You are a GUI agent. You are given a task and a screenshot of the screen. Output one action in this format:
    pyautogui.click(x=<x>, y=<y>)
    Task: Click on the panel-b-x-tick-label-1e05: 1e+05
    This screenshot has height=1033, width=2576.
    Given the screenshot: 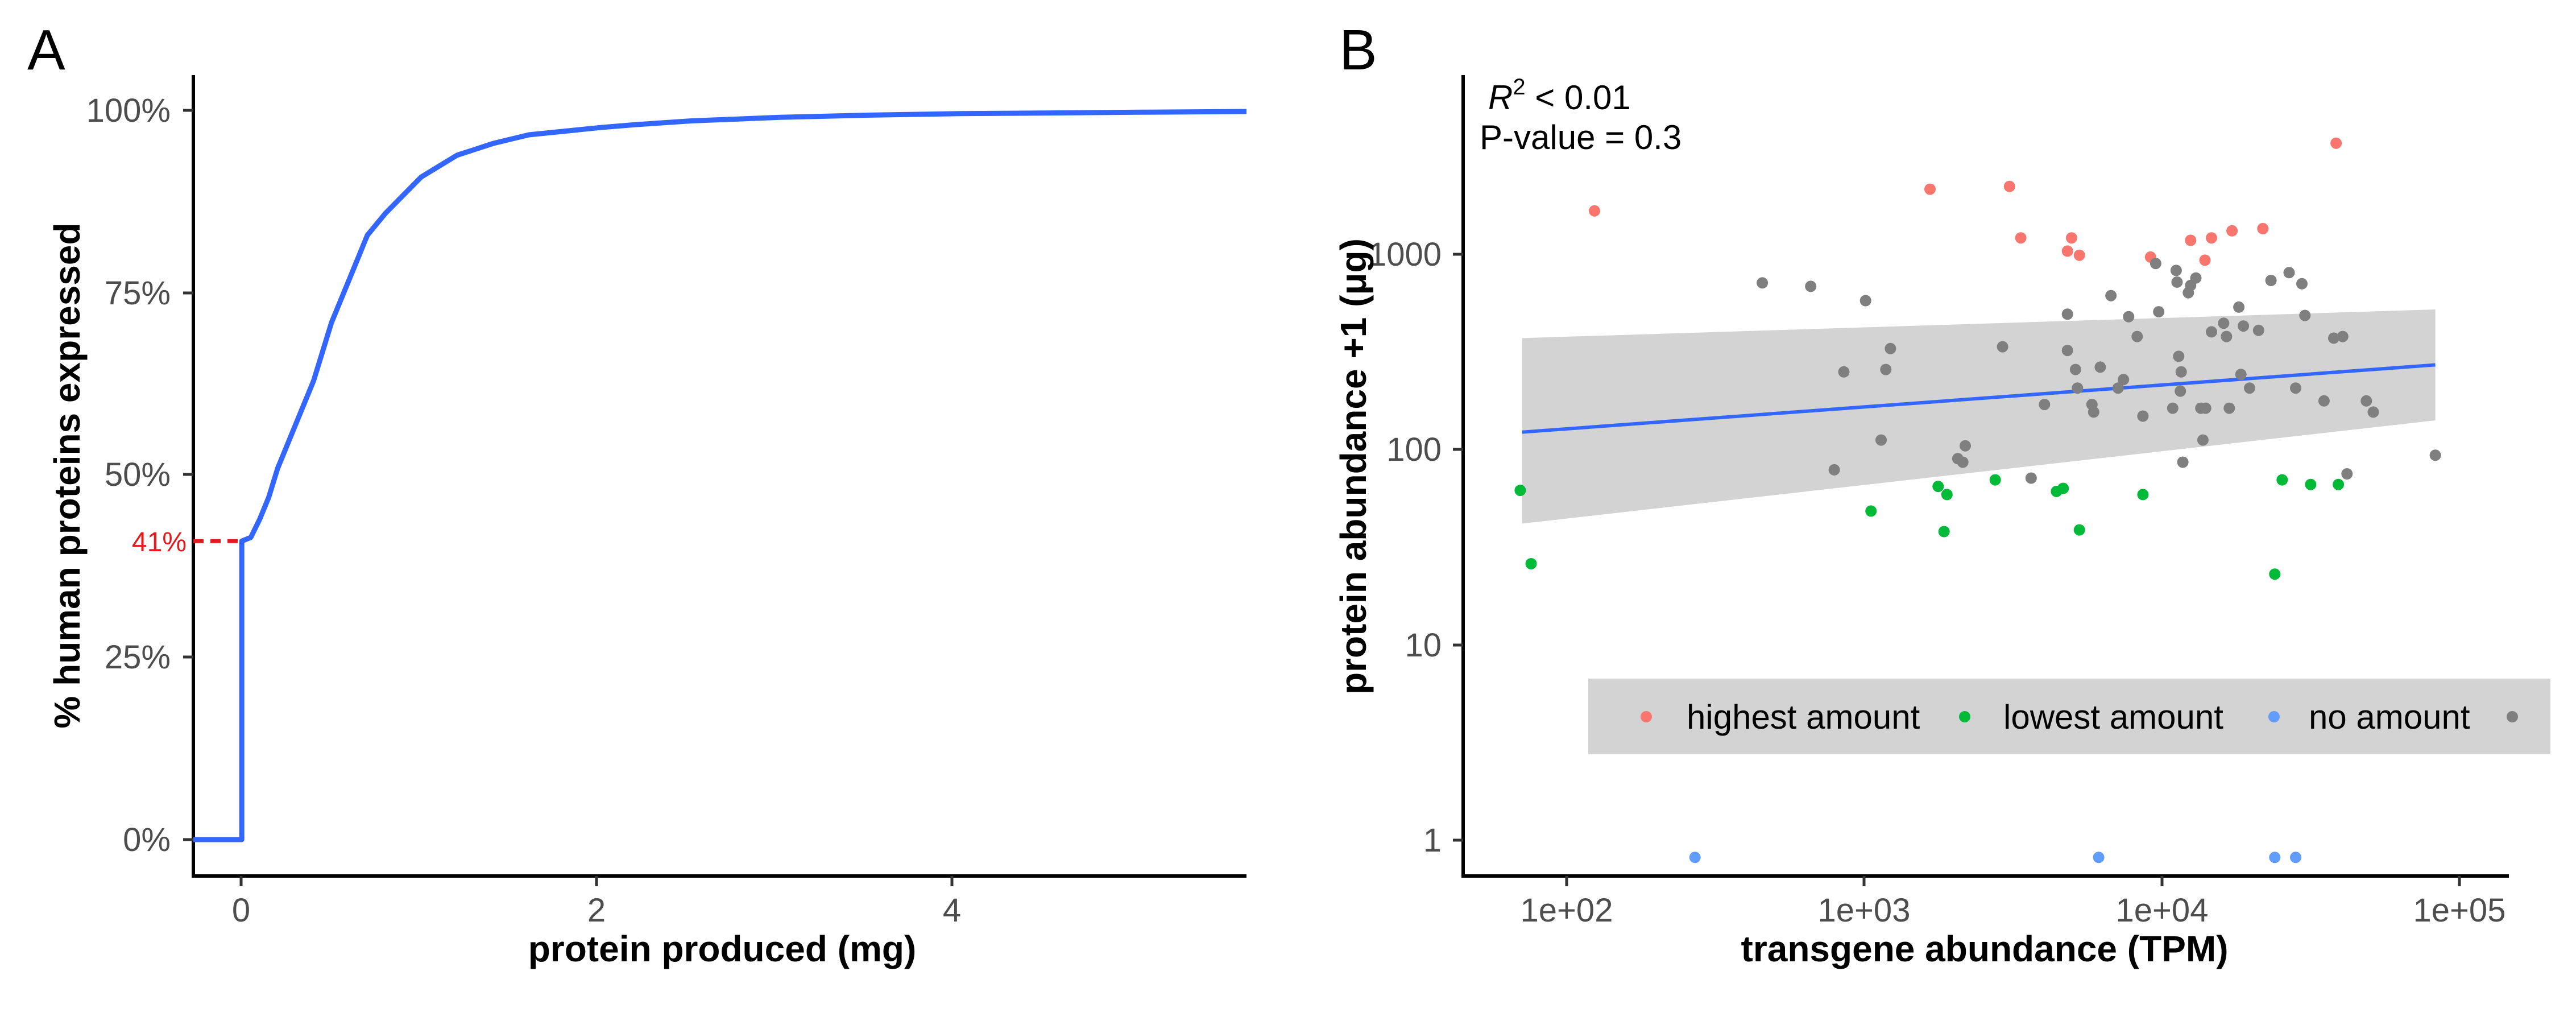 What is the action you would take?
    pyautogui.click(x=2459, y=910)
    